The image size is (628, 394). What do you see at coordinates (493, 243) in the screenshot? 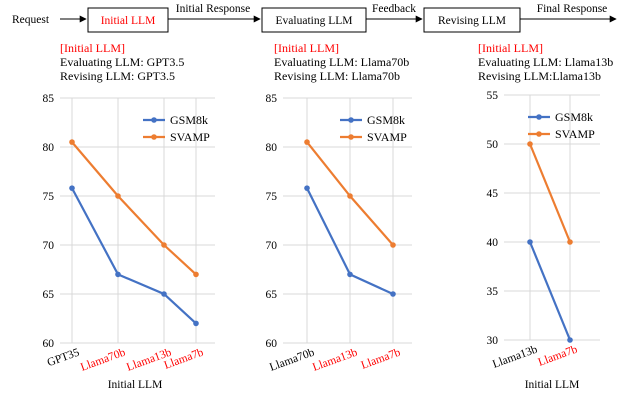
I see `y-tick-label: 40` at bounding box center [493, 243].